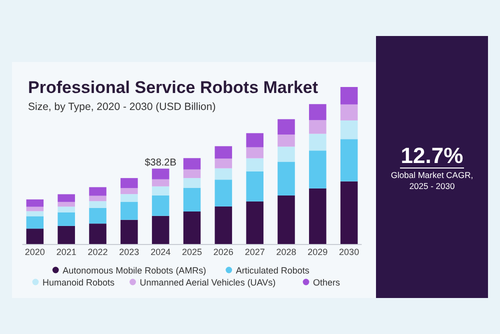  What do you see at coordinates (98, 252) in the screenshot?
I see `x-tick-label: 2022` at bounding box center [98, 252].